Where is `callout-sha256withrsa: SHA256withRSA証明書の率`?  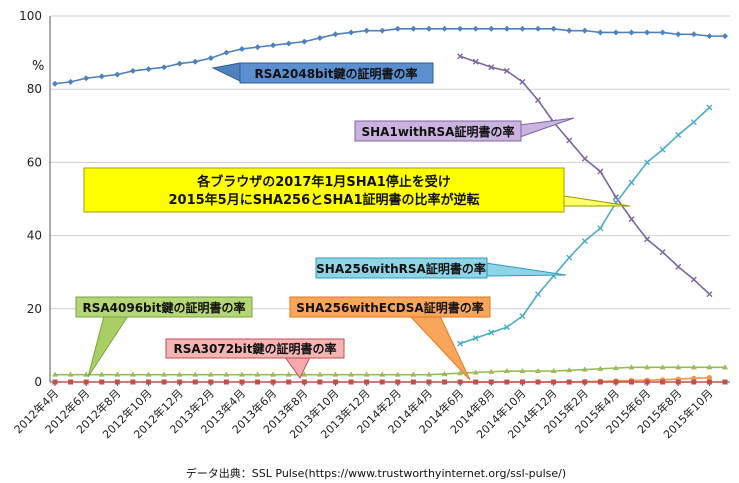 callout-sha256withrsa: SHA256withRSA証明書の率 is located at coordinates (441, 268).